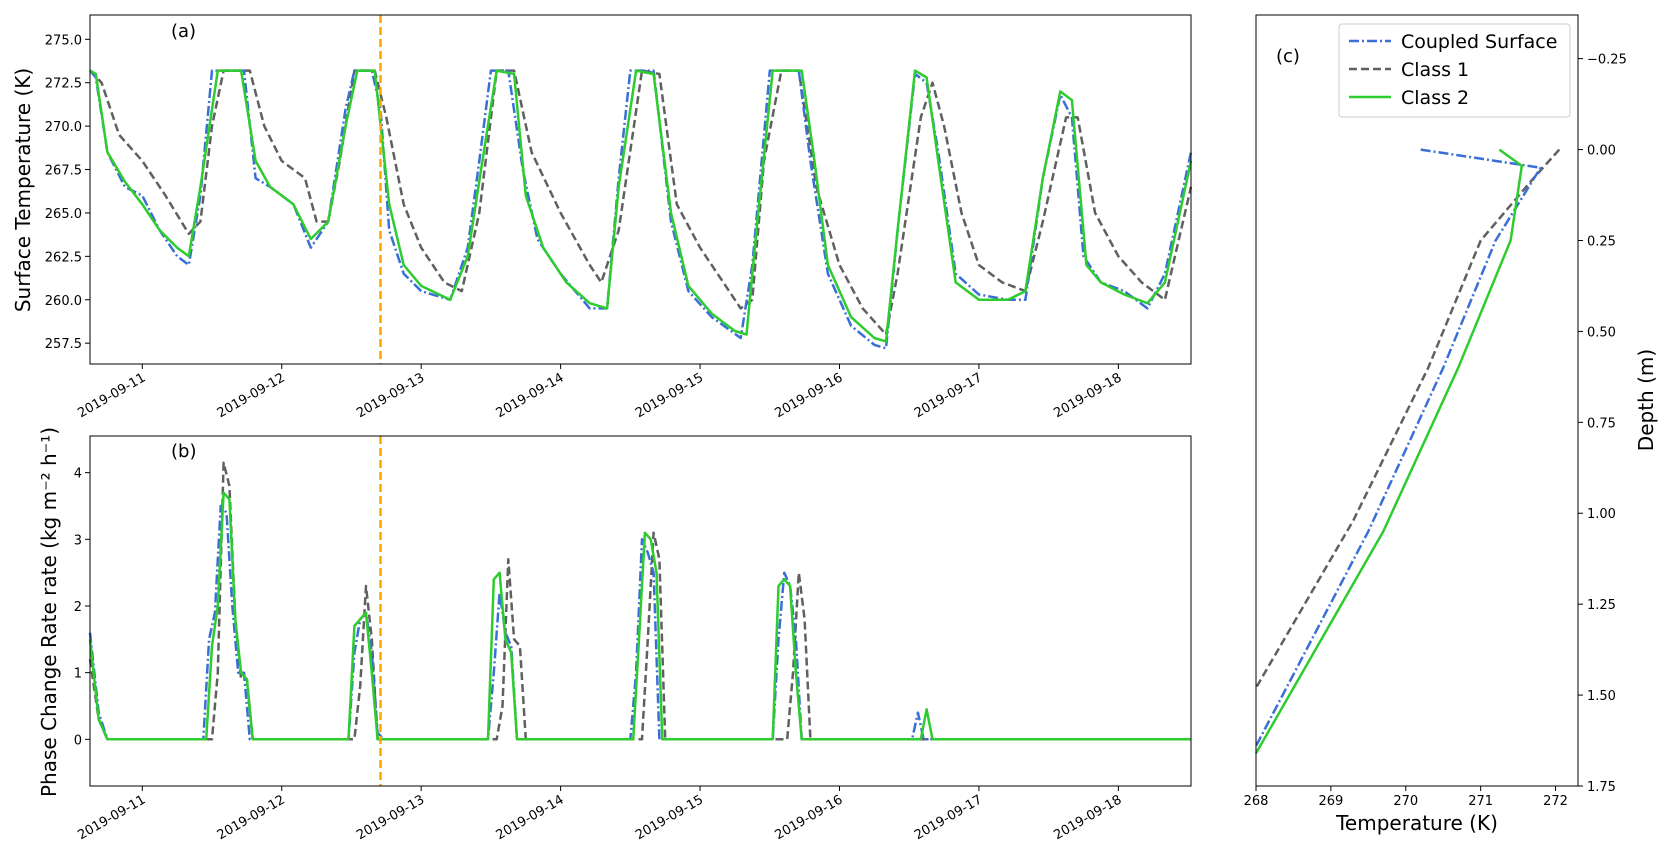 This screenshot has width=1668, height=861. I want to click on panel-c-ylabel: Depth (m), so click(1646, 400).